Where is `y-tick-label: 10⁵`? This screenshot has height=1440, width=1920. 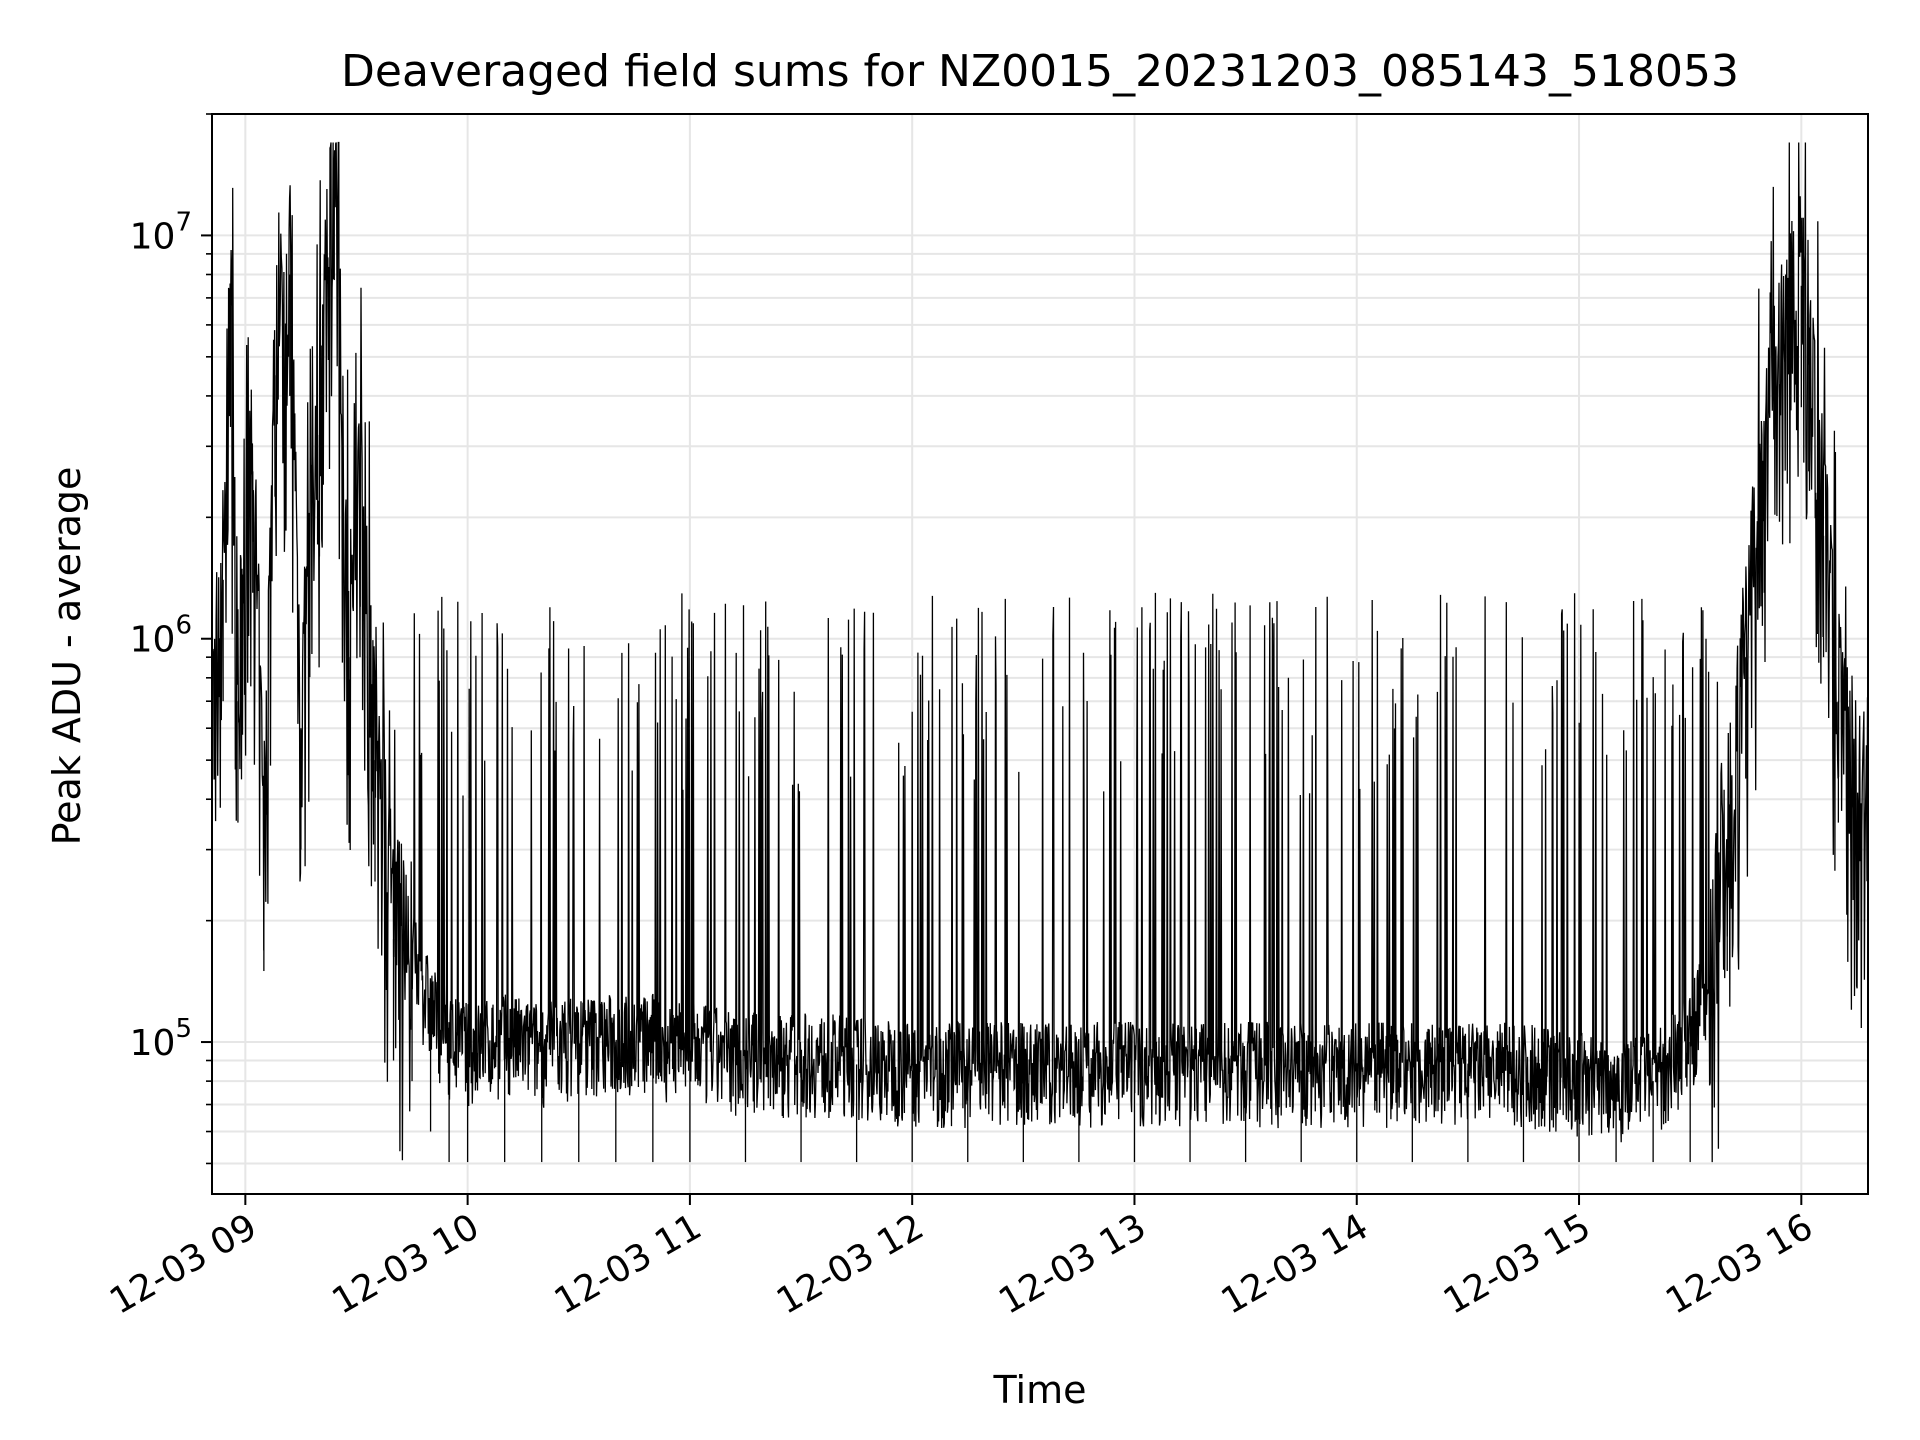
y-tick-label: 10⁵ is located at coordinates (161, 1039).